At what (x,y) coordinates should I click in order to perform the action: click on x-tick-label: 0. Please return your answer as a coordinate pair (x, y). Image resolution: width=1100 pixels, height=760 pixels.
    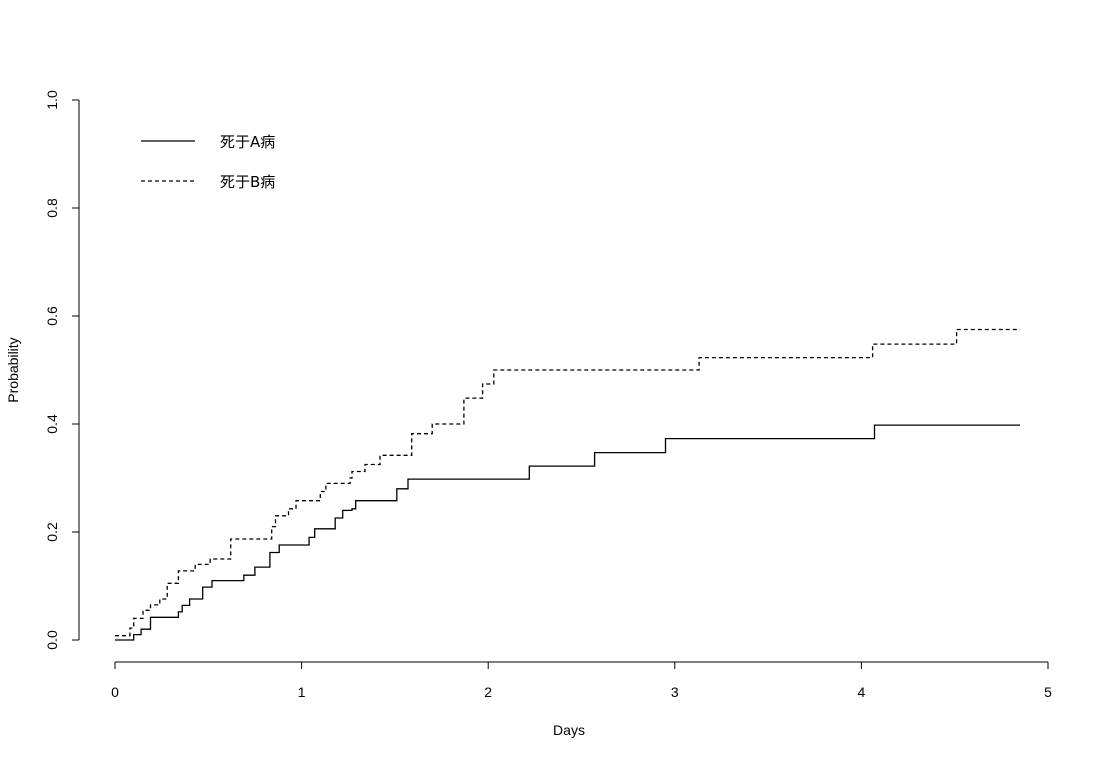
    Looking at the image, I should click on (115, 692).